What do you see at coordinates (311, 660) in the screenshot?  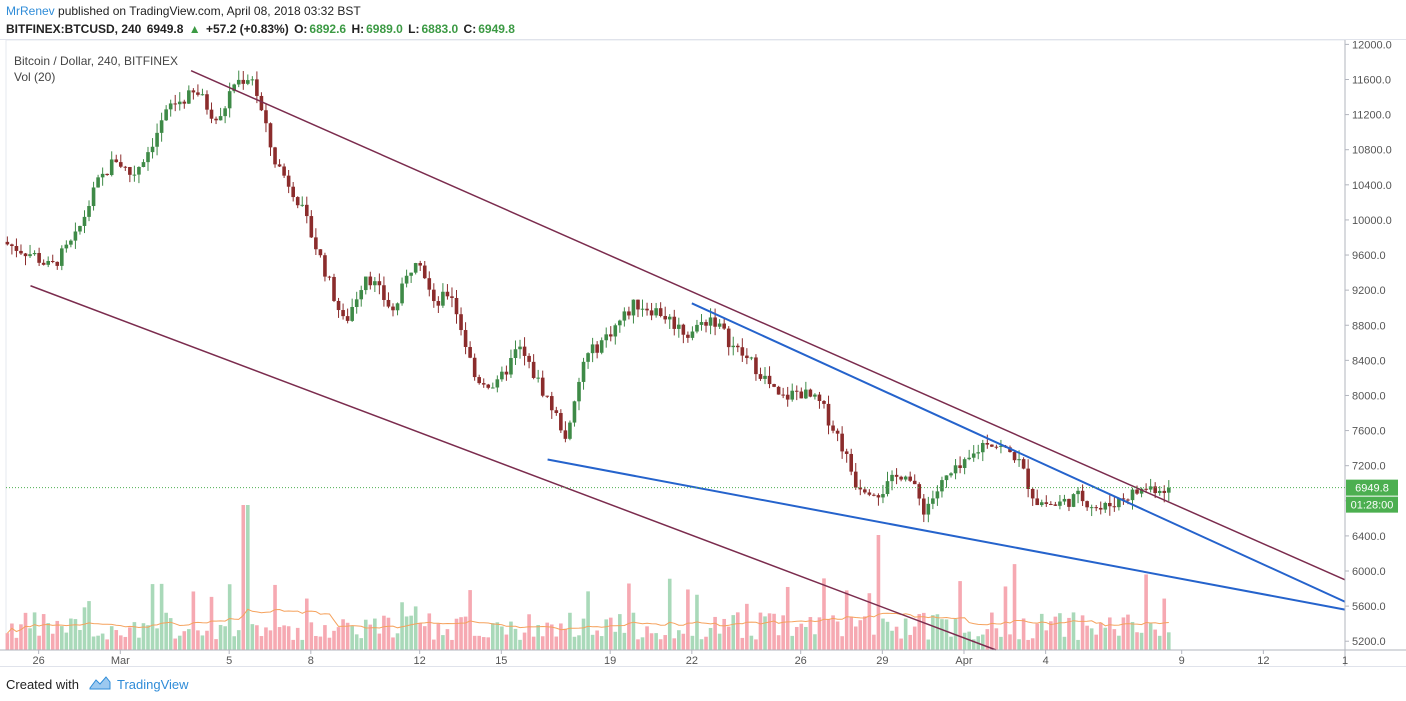 I see `time-tick-label: 8` at bounding box center [311, 660].